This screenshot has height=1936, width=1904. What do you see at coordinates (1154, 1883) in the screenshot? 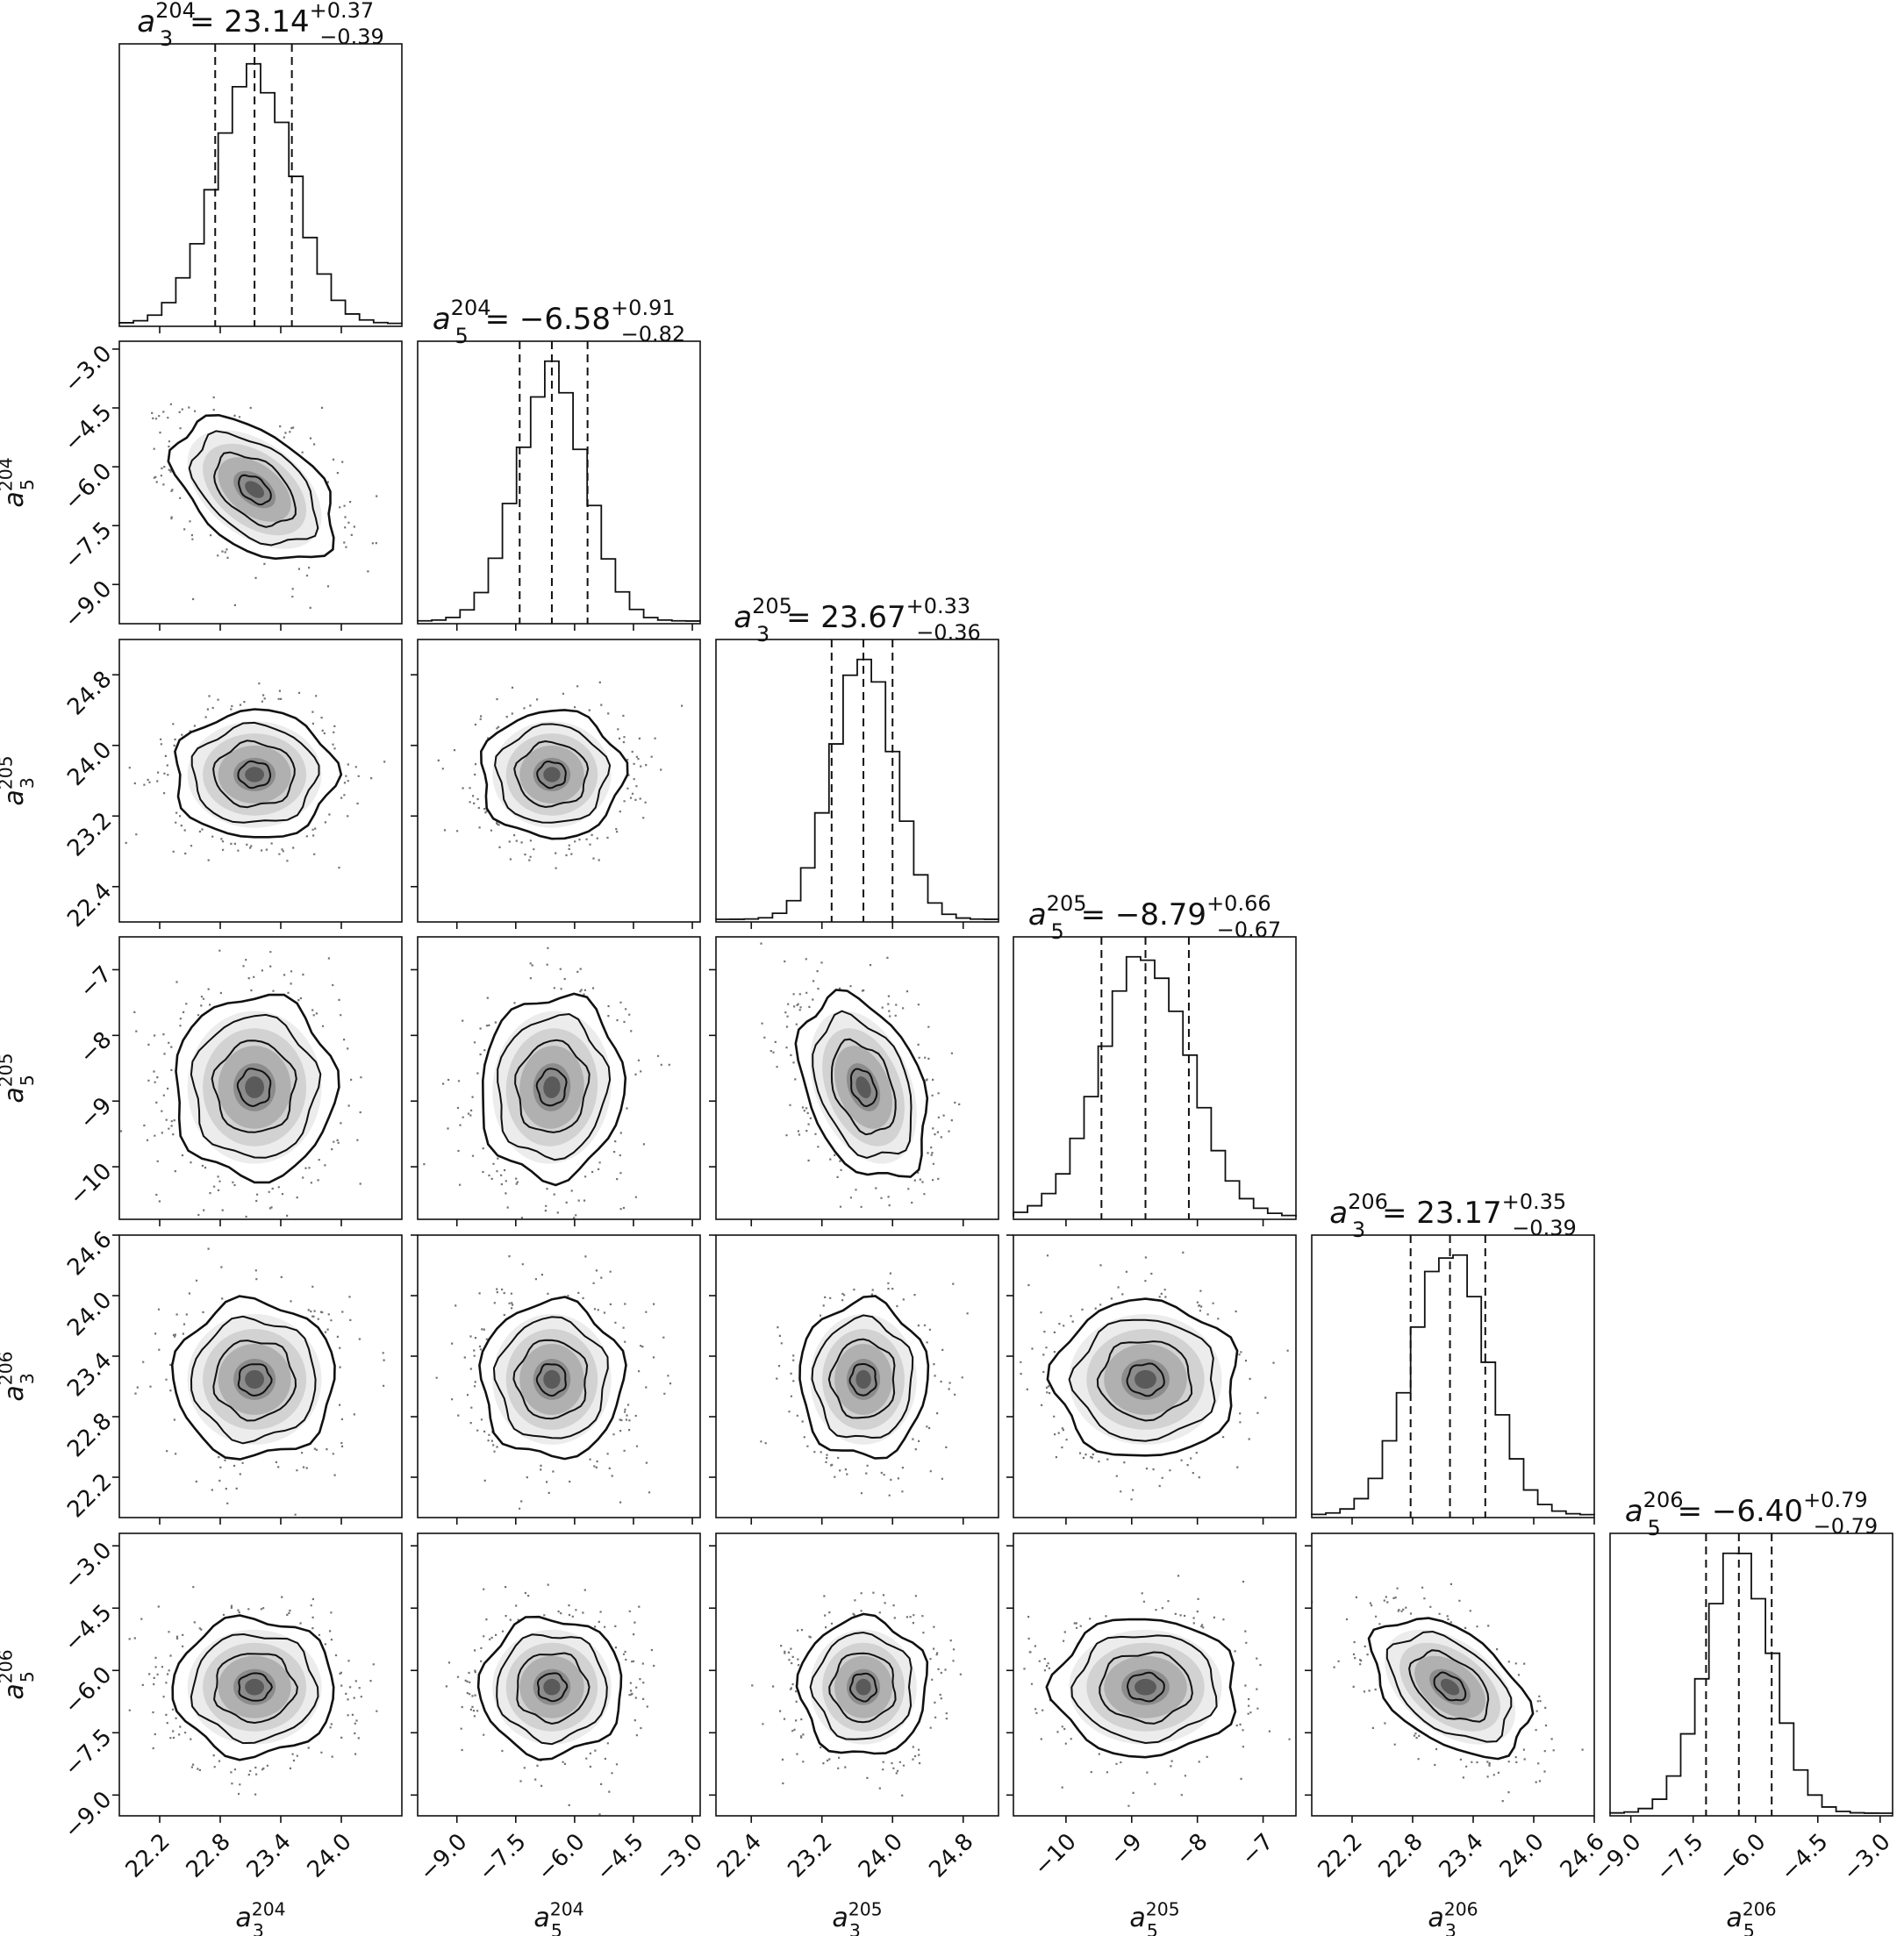
I see `x-axis-3: −10 −9 −8 −7 a205 5` at bounding box center [1154, 1883].